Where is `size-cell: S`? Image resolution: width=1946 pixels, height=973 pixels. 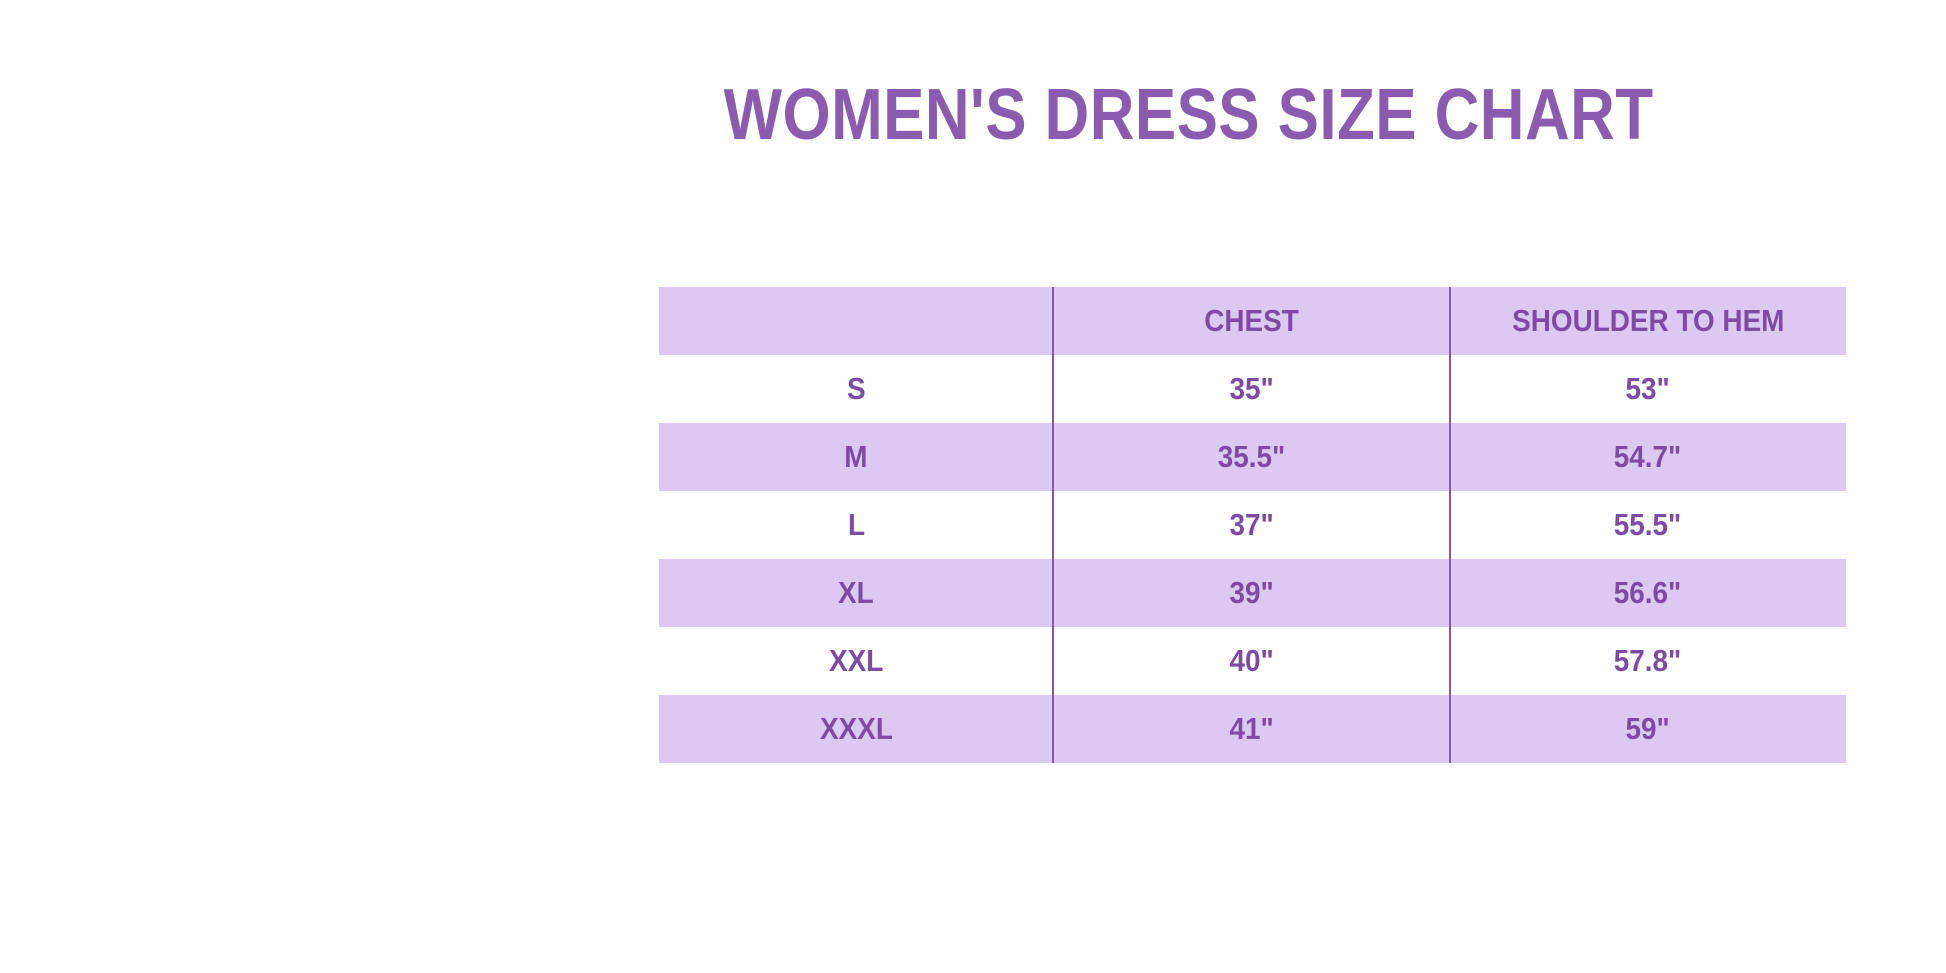
size-cell: S is located at coordinates (856, 389).